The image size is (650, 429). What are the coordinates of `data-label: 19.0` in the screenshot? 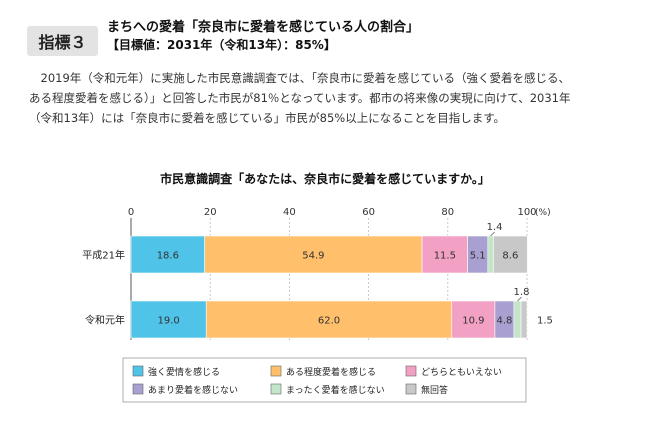 It's located at (168, 321).